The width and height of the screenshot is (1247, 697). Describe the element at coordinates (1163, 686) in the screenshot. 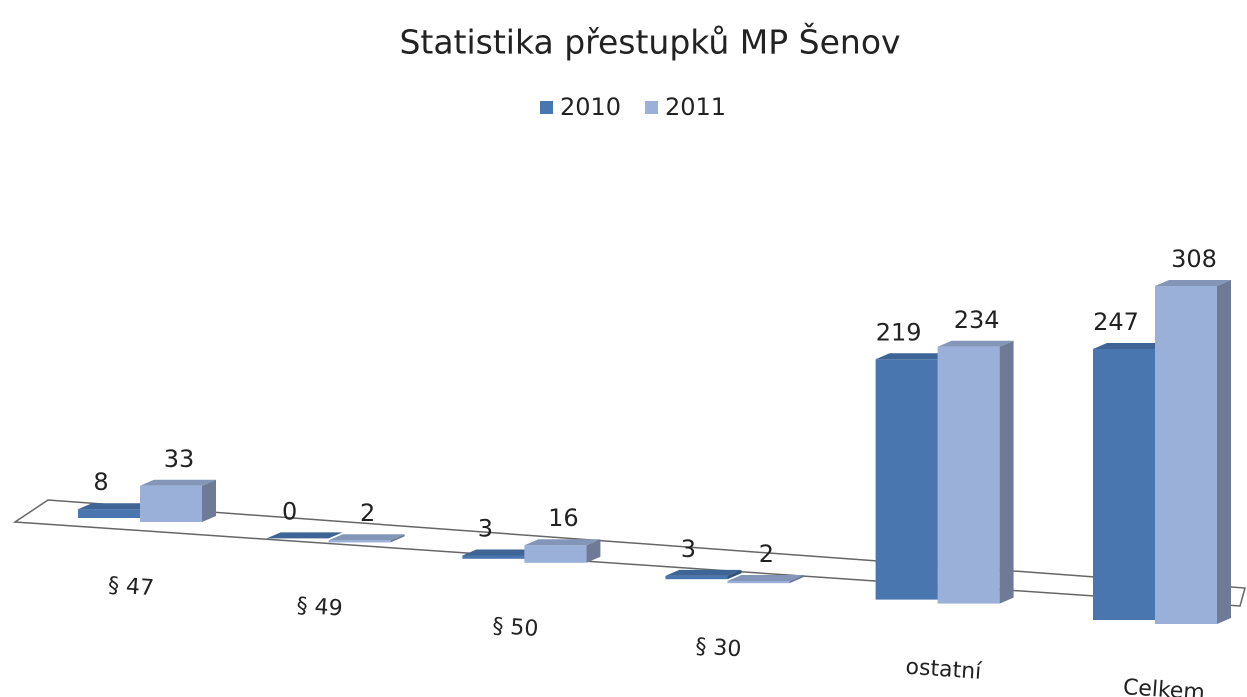

I see `x-tick-label: Celkem` at that location.